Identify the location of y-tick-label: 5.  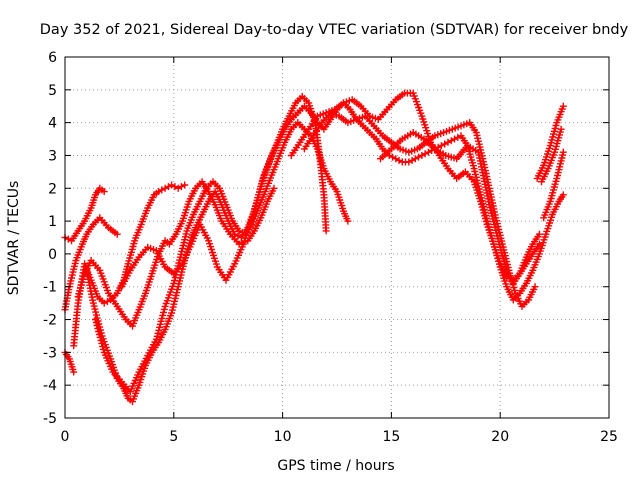
(52, 91).